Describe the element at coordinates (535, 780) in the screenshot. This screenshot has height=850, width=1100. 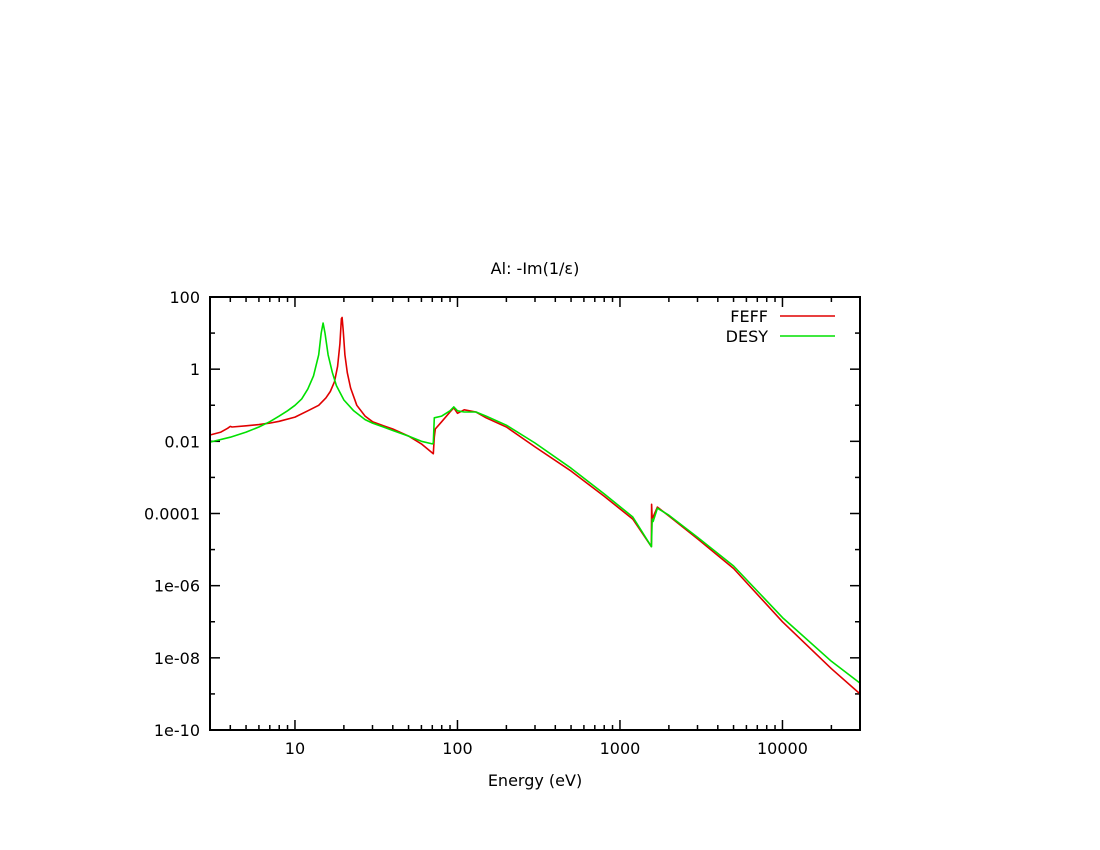
I see `x-axis-label: Energy (eV)` at that location.